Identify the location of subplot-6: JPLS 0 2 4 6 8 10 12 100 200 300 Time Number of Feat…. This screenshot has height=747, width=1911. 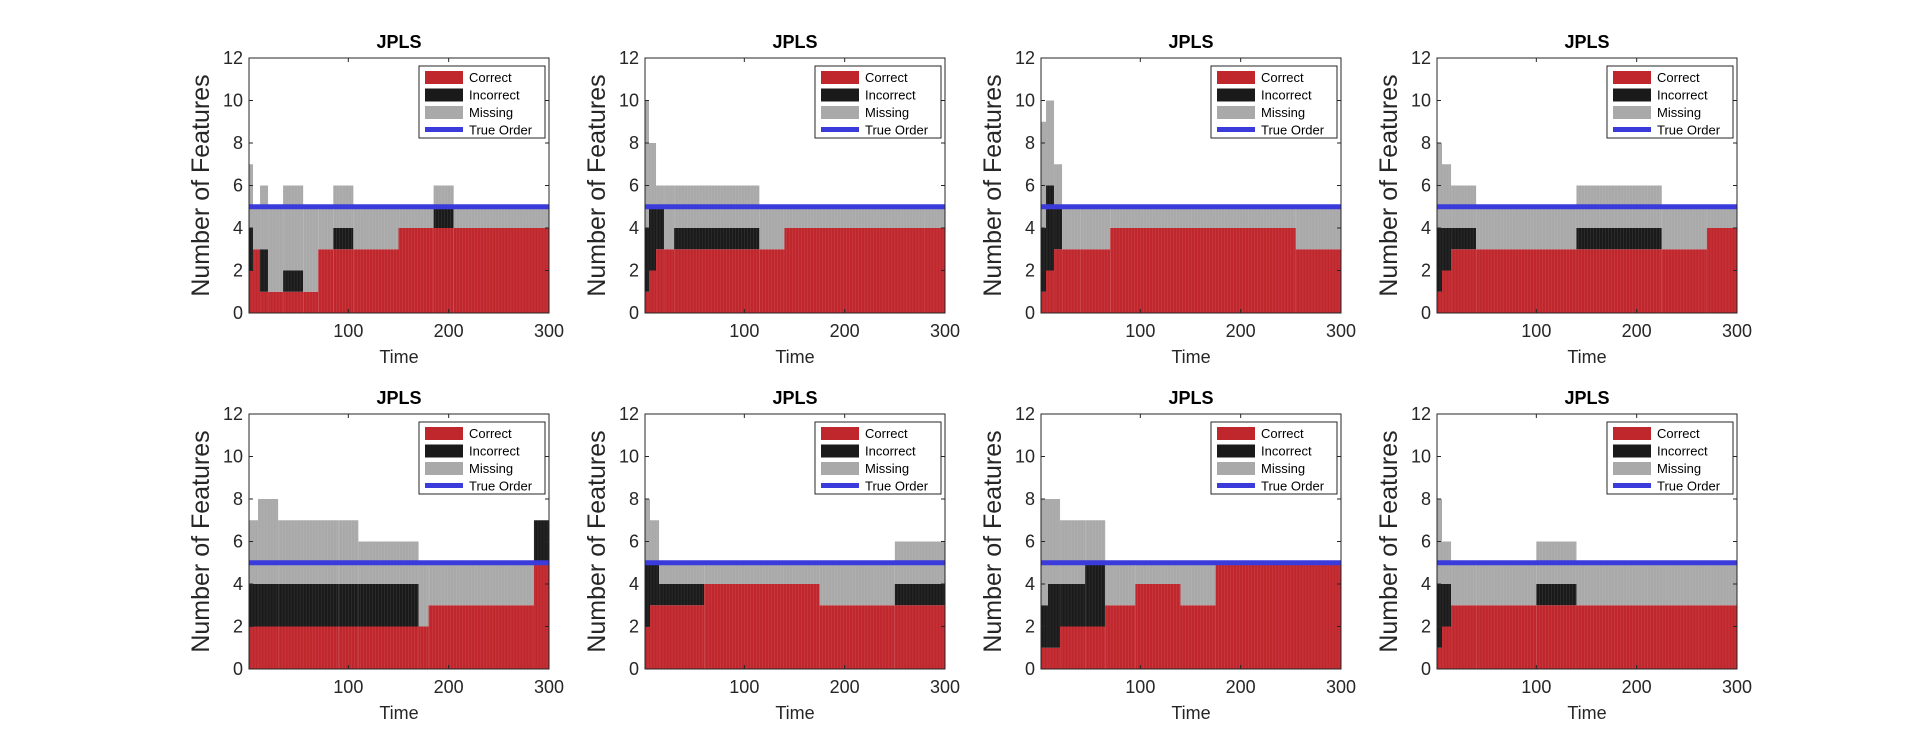
(771, 555).